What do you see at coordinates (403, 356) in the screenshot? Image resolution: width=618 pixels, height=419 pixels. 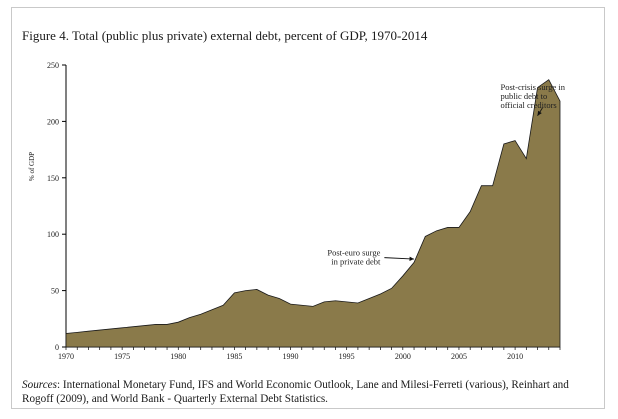 I see `x-tick-label: 2000` at bounding box center [403, 356].